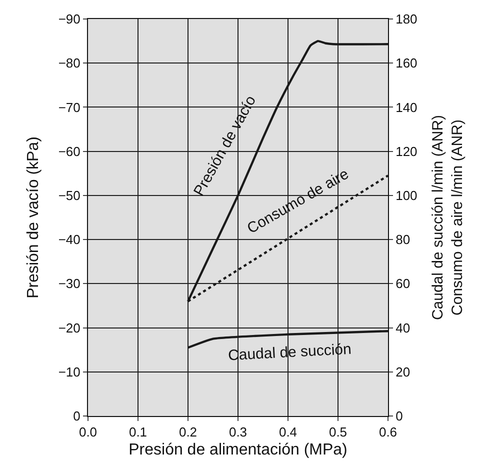 Image resolution: width=481 pixels, height=471 pixels. I want to click on y-tick-label: −30, so click(69, 284).